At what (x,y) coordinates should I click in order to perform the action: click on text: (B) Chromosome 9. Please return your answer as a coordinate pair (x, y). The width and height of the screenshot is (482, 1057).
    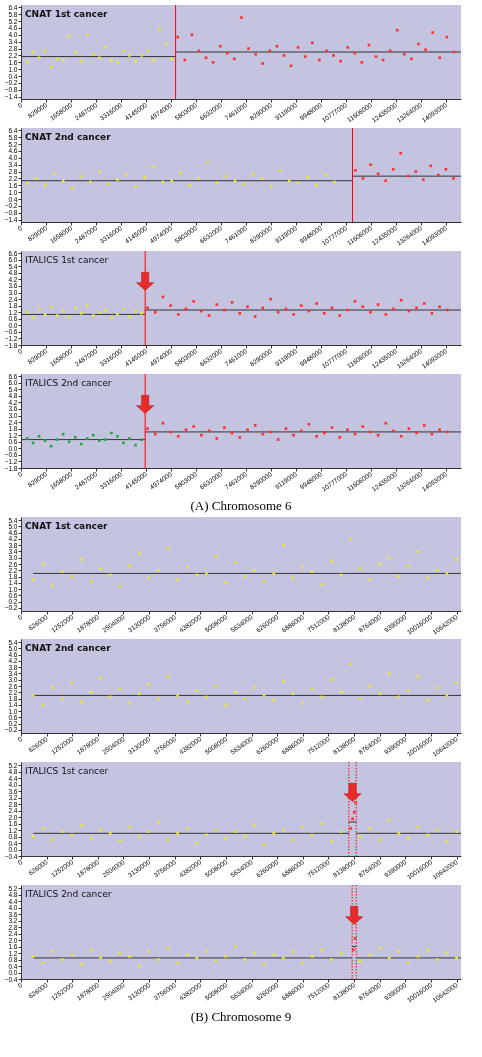
    Looking at the image, I should click on (241, 1016).